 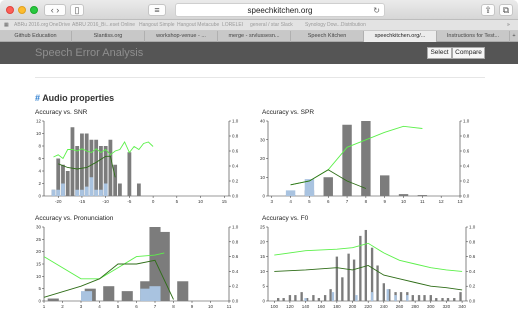 What do you see at coordinates (468, 53) in the screenshot?
I see `compare-button: Compare` at bounding box center [468, 53].